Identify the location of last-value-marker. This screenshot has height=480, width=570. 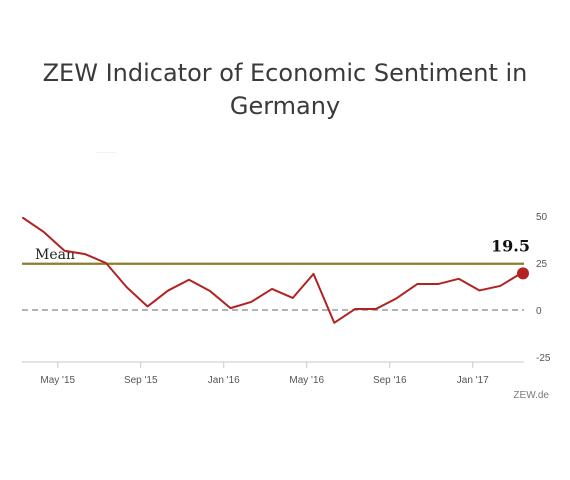
(523, 273).